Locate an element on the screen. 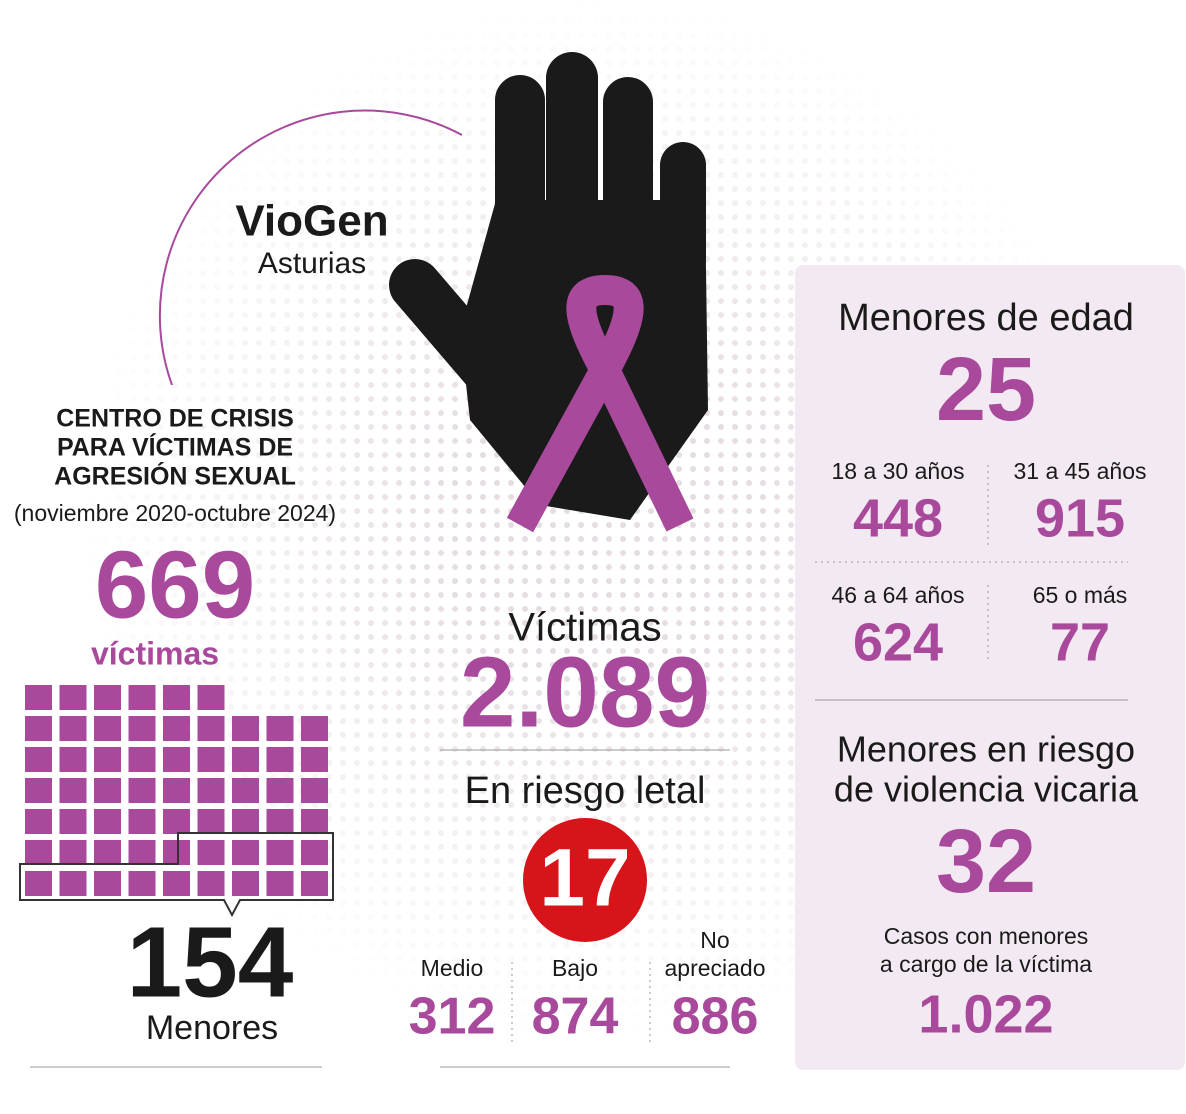 This screenshot has width=1186, height=1114. age-value: 448 is located at coordinates (898, 518).